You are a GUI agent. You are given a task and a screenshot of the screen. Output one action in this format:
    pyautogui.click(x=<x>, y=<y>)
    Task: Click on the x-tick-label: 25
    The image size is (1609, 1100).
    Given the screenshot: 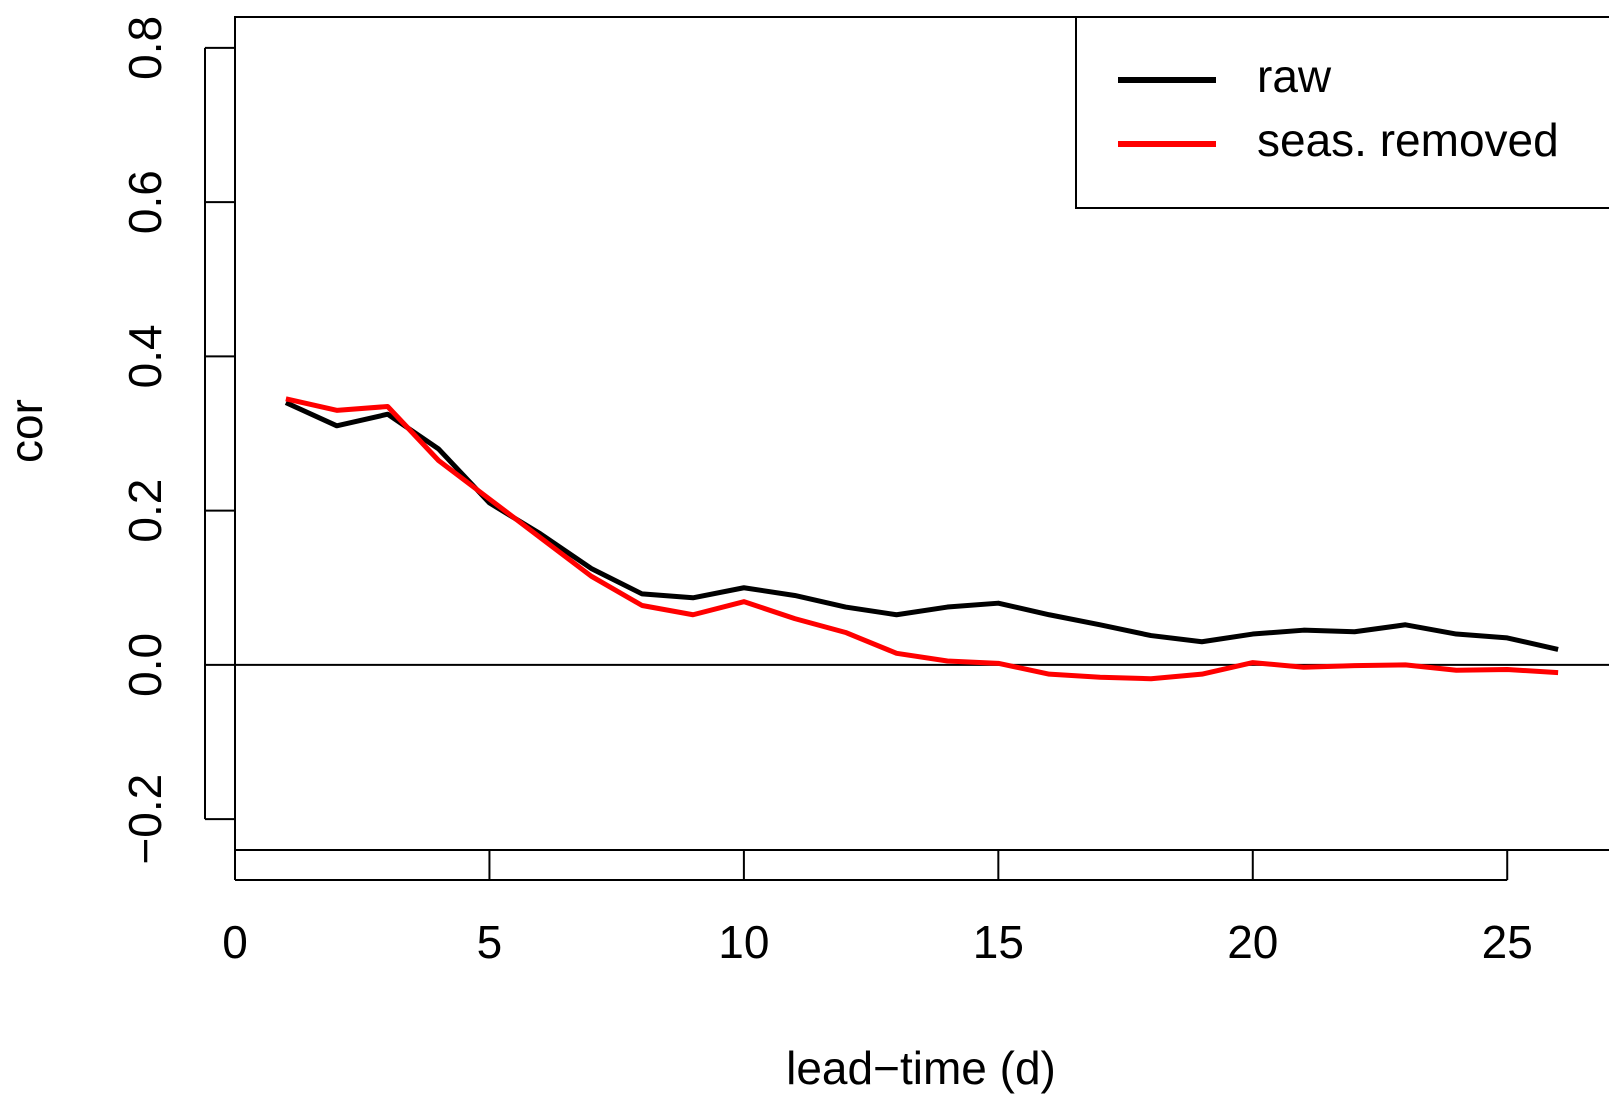 What is the action you would take?
    pyautogui.click(x=1507, y=942)
    